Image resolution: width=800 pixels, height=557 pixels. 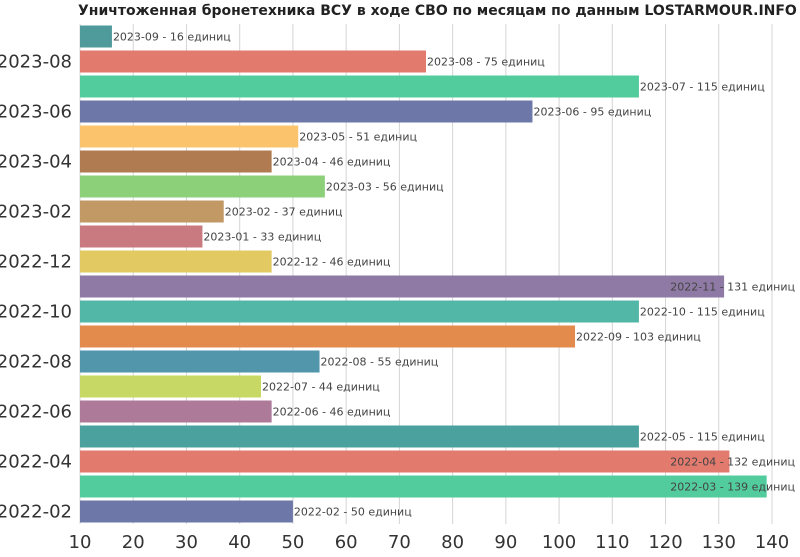 What do you see at coordinates (505, 542) in the screenshot?
I see `x-tick-label: 90` at bounding box center [505, 542].